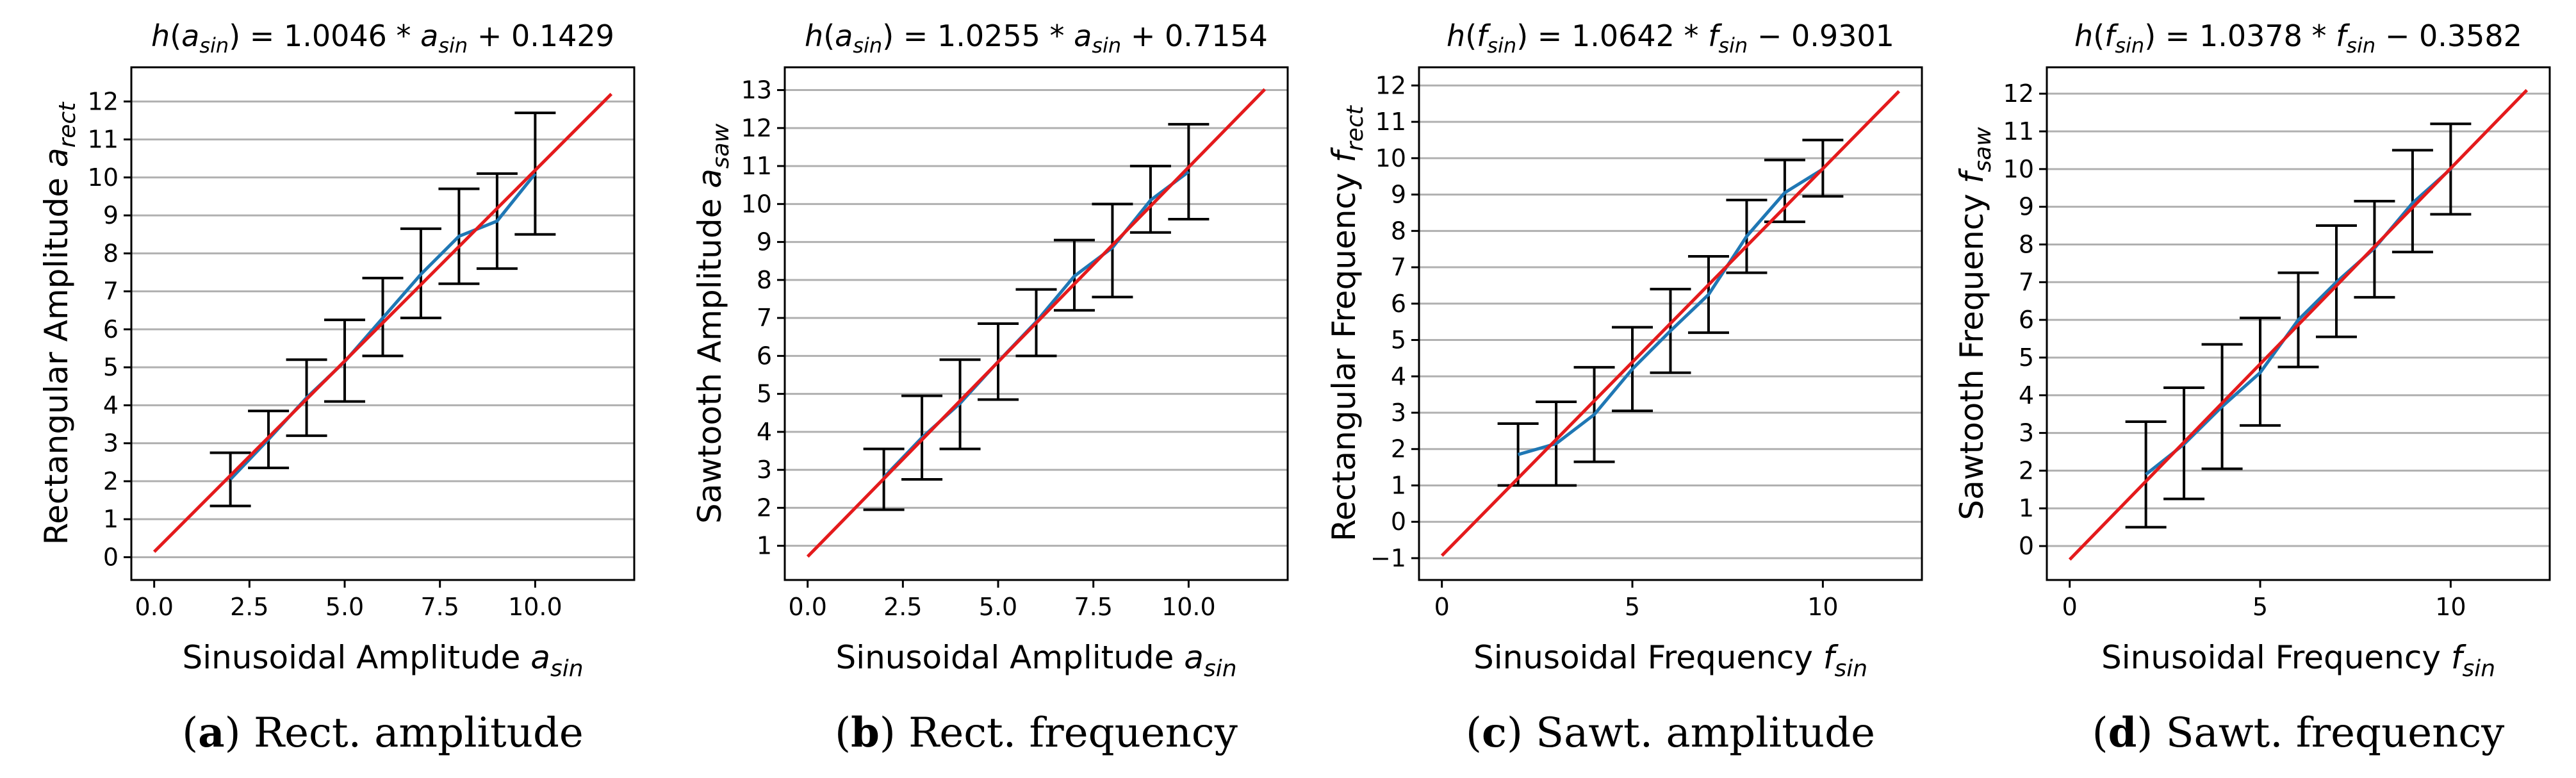  Describe the element at coordinates (104, 178) in the screenshot. I see `chart-1-ytick-label-10: 10` at that location.